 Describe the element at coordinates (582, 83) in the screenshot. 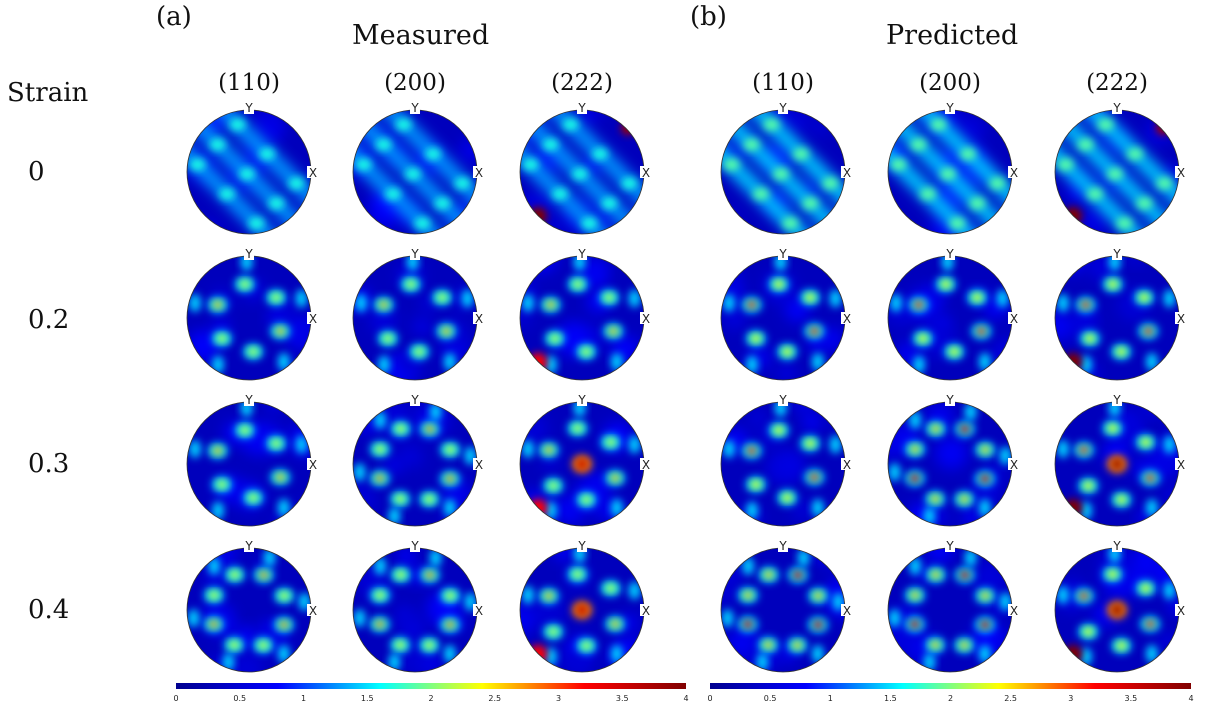

I see `plane-label-measured-222: (222)` at that location.